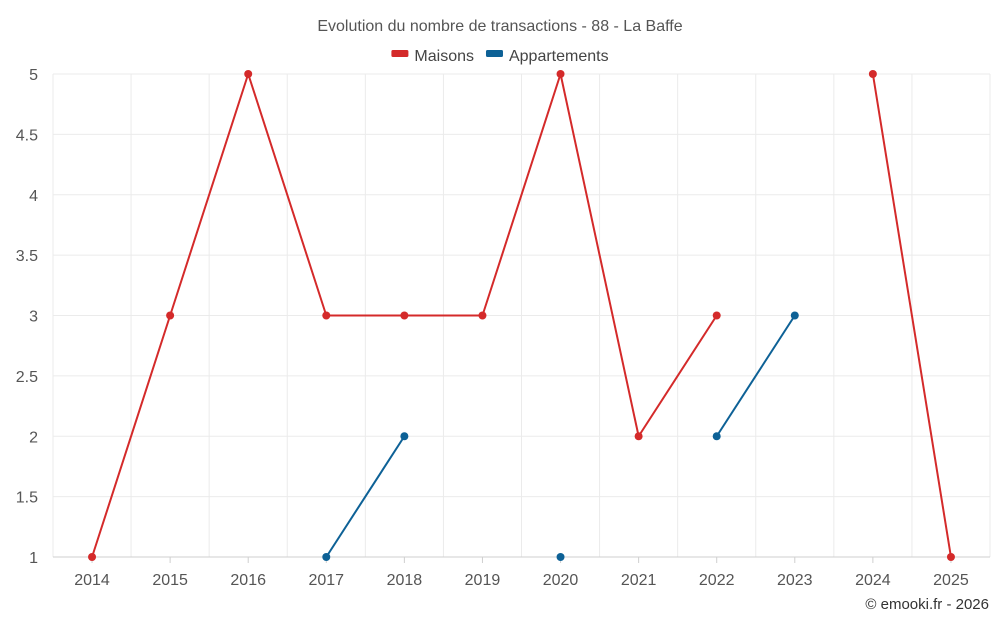  Describe the element at coordinates (326, 580) in the screenshot. I see `x-tick-label: 2017` at that location.